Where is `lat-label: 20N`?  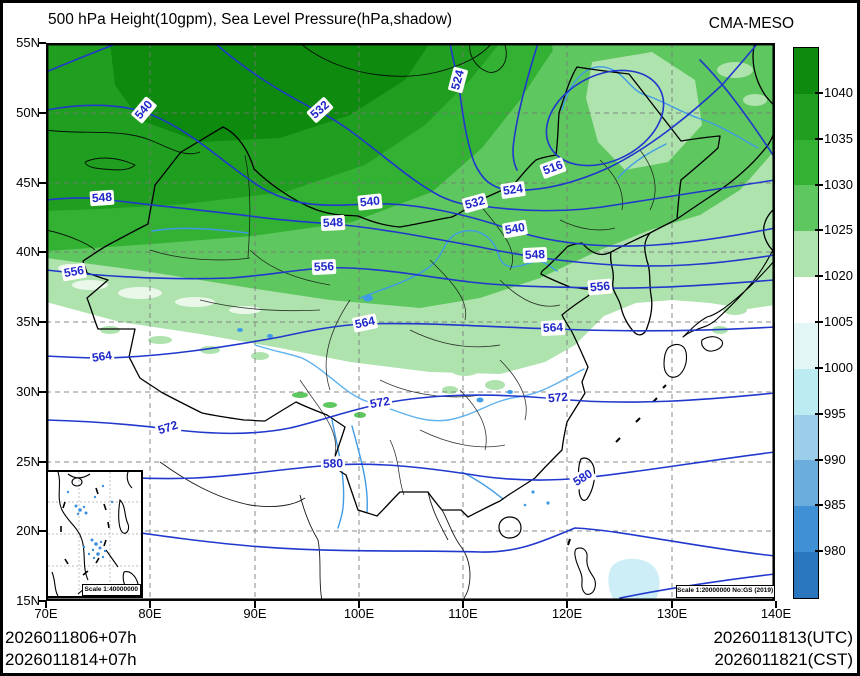 lat-label: 20N is located at coordinates (28, 530).